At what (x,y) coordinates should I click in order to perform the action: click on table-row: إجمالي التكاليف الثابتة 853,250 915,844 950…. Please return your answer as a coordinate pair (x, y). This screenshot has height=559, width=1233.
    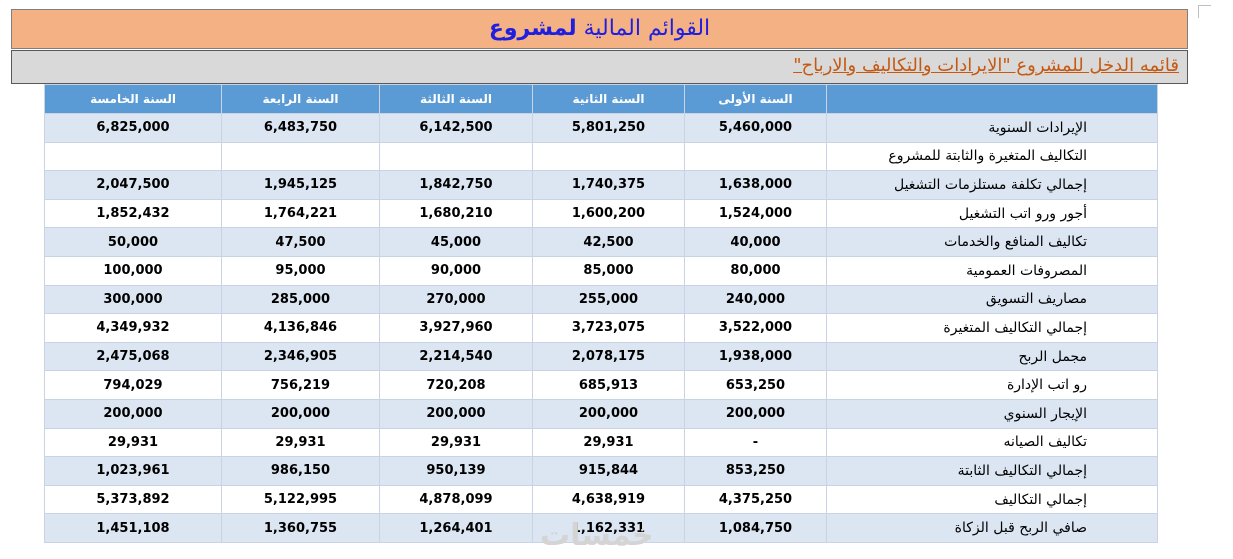
    Looking at the image, I should click on (601, 471).